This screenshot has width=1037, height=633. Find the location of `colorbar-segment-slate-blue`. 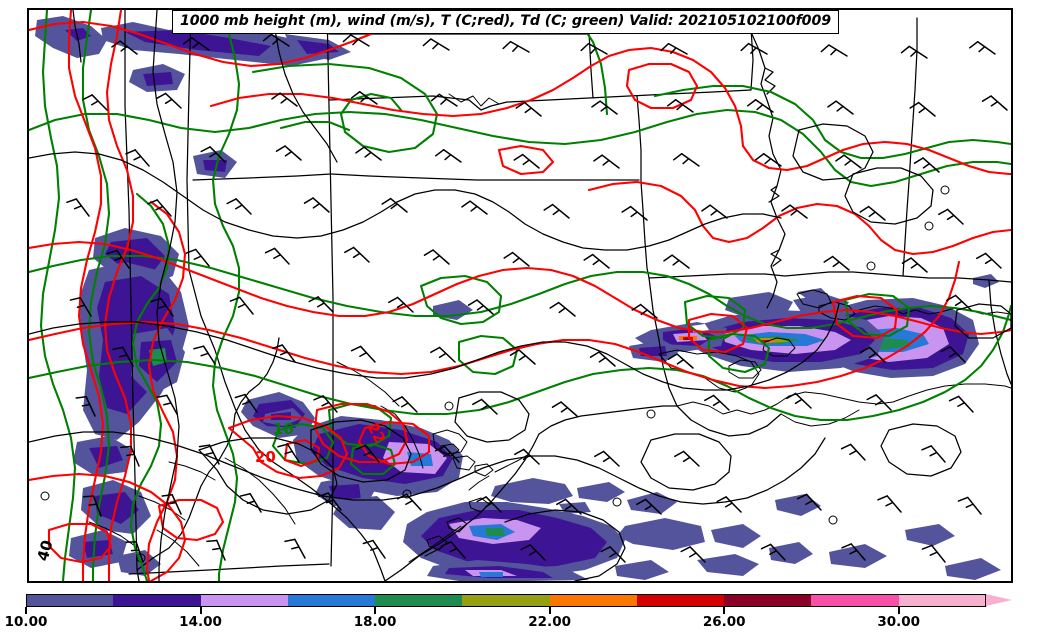

colorbar-segment-slate-blue is located at coordinates (70, 600).